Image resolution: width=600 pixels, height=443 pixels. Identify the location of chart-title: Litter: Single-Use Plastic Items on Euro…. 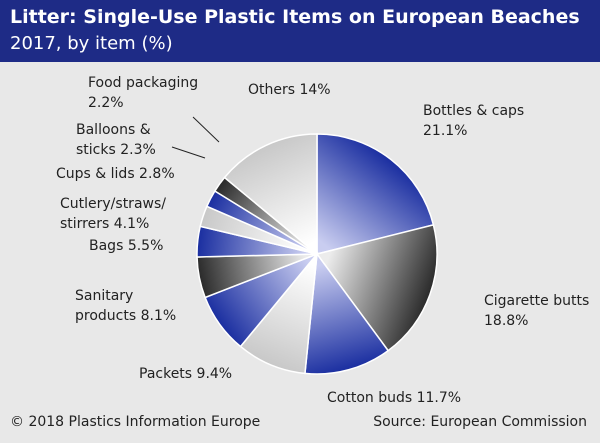
(295, 17).